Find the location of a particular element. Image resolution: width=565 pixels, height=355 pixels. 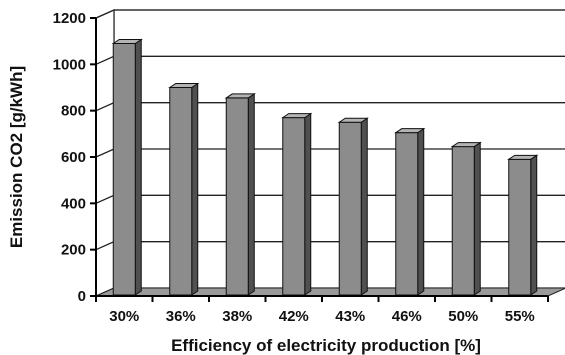

x-tick-label: 38% is located at coordinates (237, 316).